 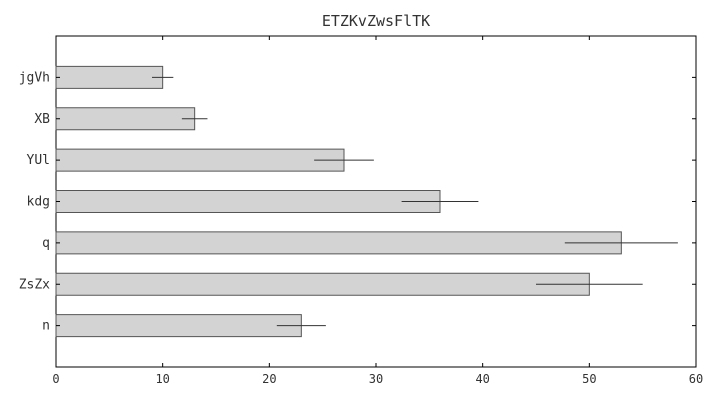 What do you see at coordinates (376, 21) in the screenshot?
I see `chart-title: ETZKvZwsFlTK` at bounding box center [376, 21].